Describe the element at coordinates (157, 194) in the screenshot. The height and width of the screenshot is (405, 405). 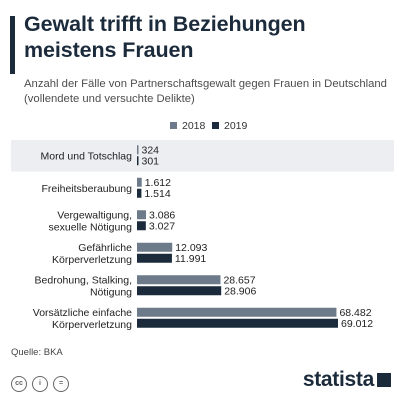
I see `value-label-2019: 1.514` at that location.